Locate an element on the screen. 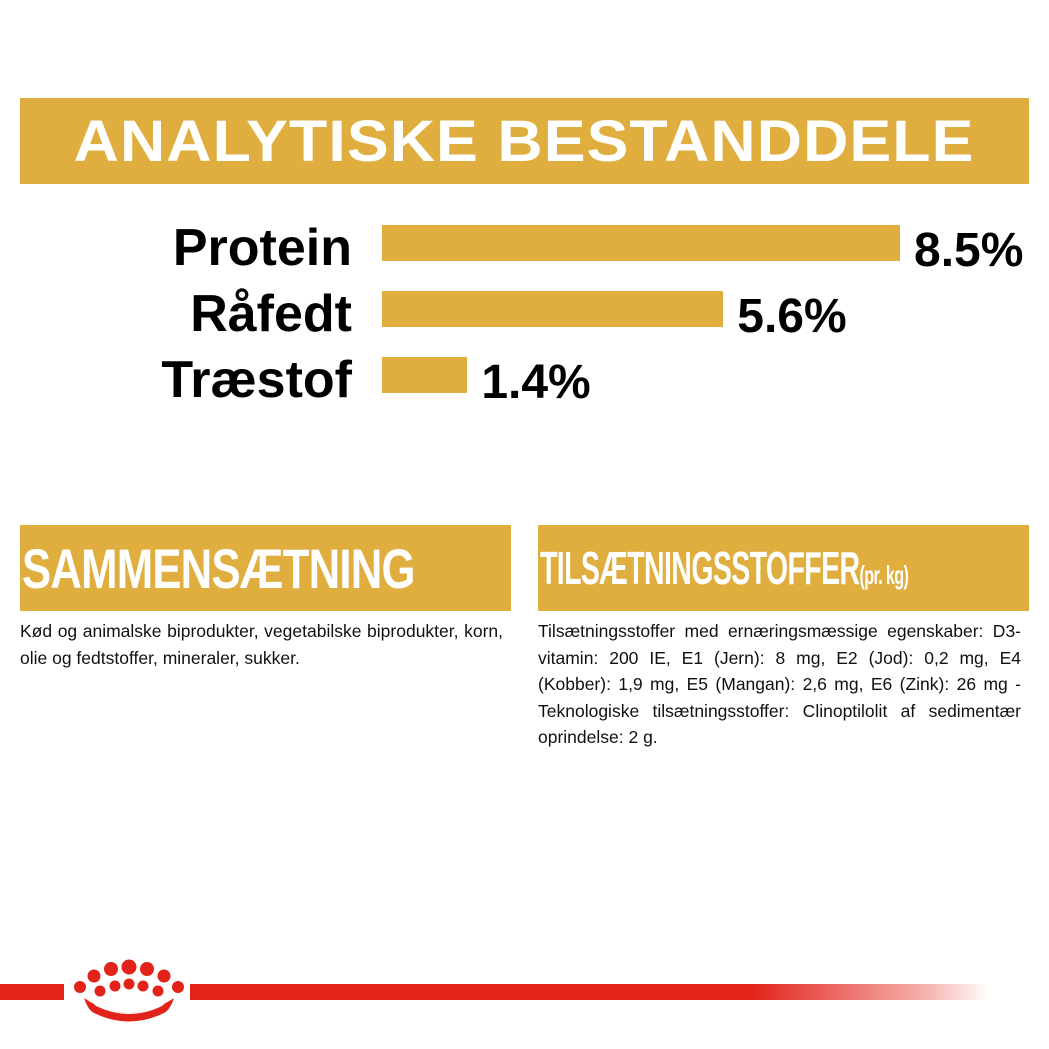 Image resolution: width=1049 pixels, height=1049 pixels. bar-label: Træstof is located at coordinates (256, 380).